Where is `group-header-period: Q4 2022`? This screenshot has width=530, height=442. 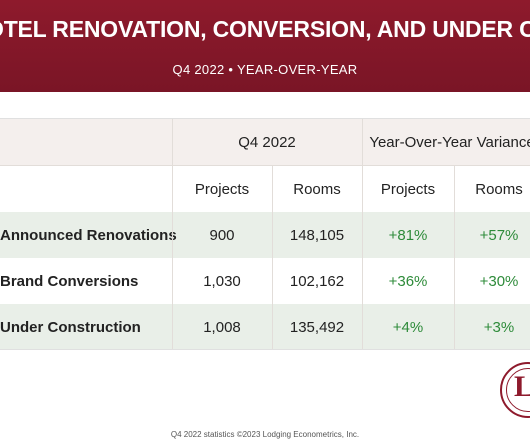
group-header-period: Q4 2022 is located at coordinates (267, 142).